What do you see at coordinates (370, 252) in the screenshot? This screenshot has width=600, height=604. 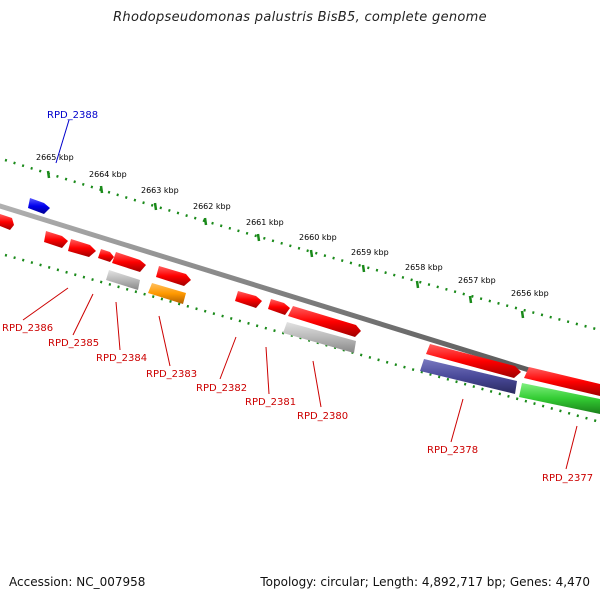 I see `tick-label-2659: 2659 kbp` at bounding box center [370, 252].